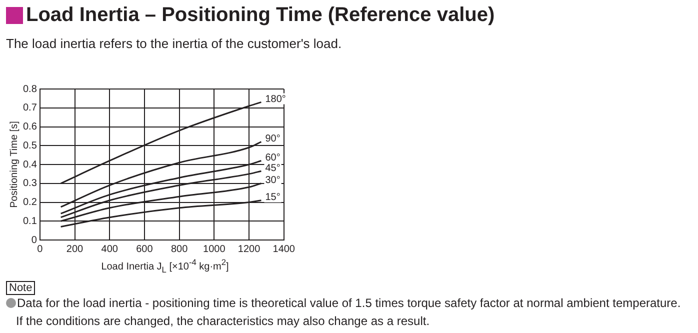 The image size is (698, 333). Describe the element at coordinates (30, 202) in the screenshot. I see `y-tick-label: 0.2` at that location.